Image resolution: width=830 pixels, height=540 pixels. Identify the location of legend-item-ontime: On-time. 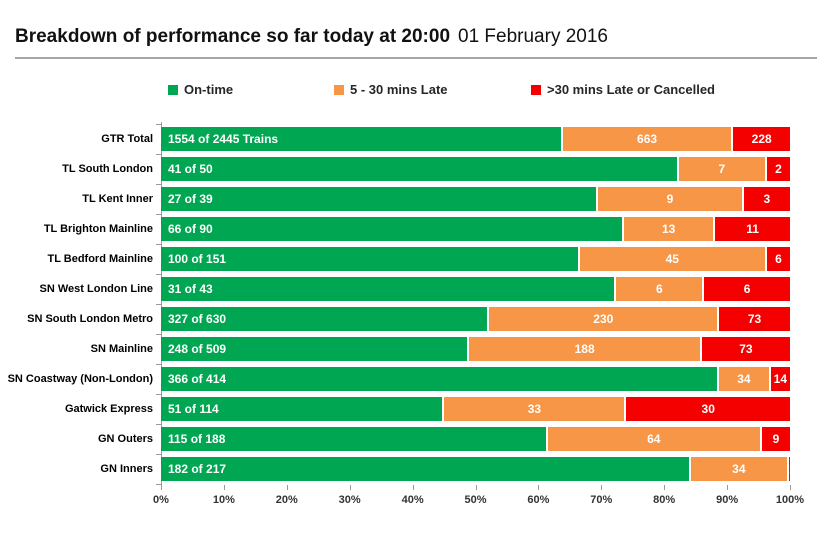
(200, 89).